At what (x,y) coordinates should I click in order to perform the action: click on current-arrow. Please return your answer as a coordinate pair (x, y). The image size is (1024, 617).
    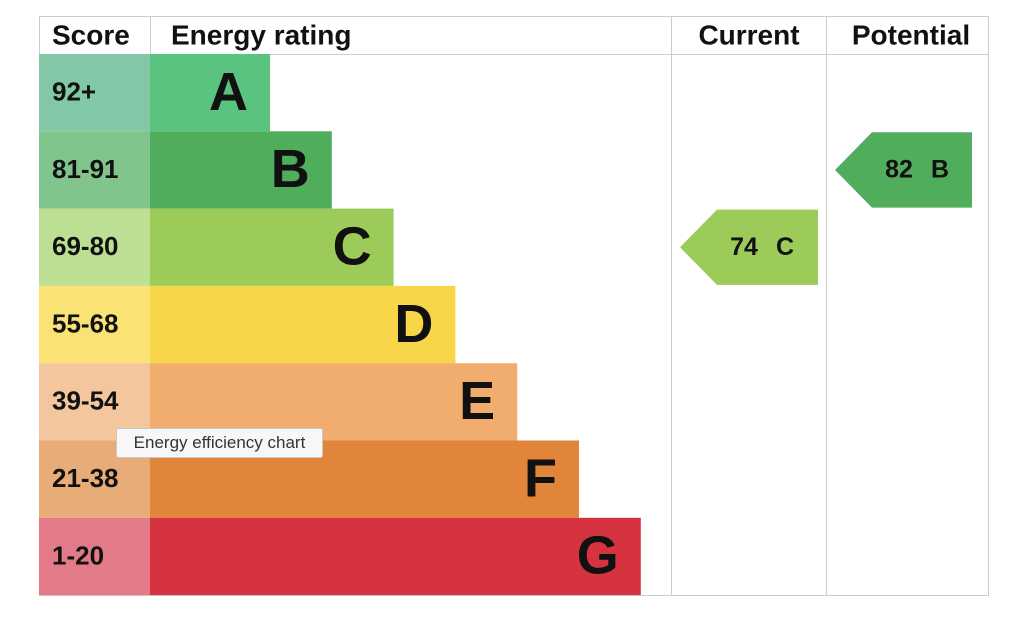
    Looking at the image, I should click on (749, 247).